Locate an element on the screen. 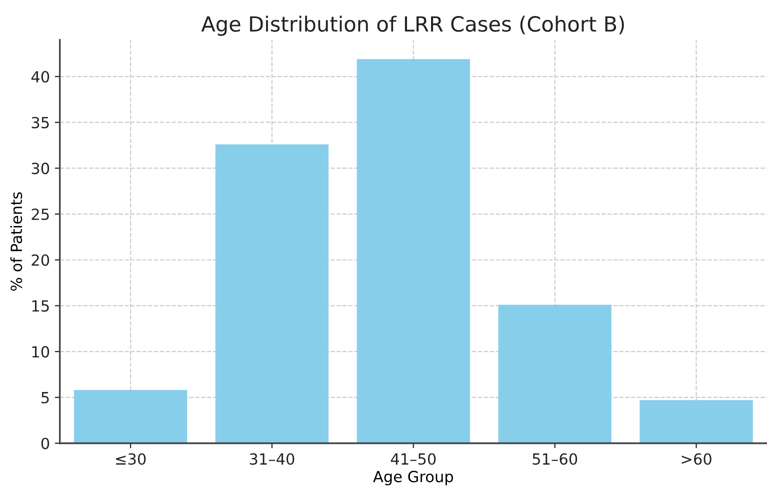  x-tick-label: 51–60 is located at coordinates (555, 459).